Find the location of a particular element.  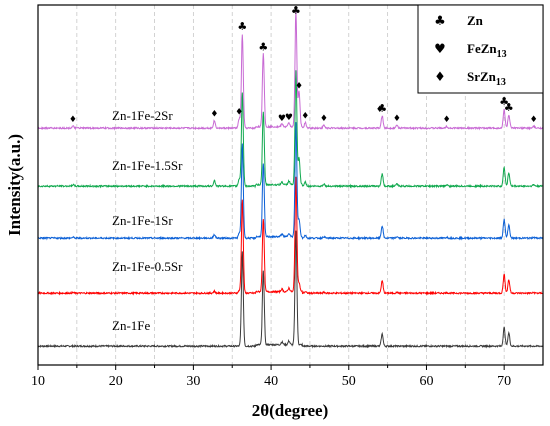

legend-box: ♣ Zn ♥ FeZn13 ♦ SrZn13 is located at coordinates (480, 49).